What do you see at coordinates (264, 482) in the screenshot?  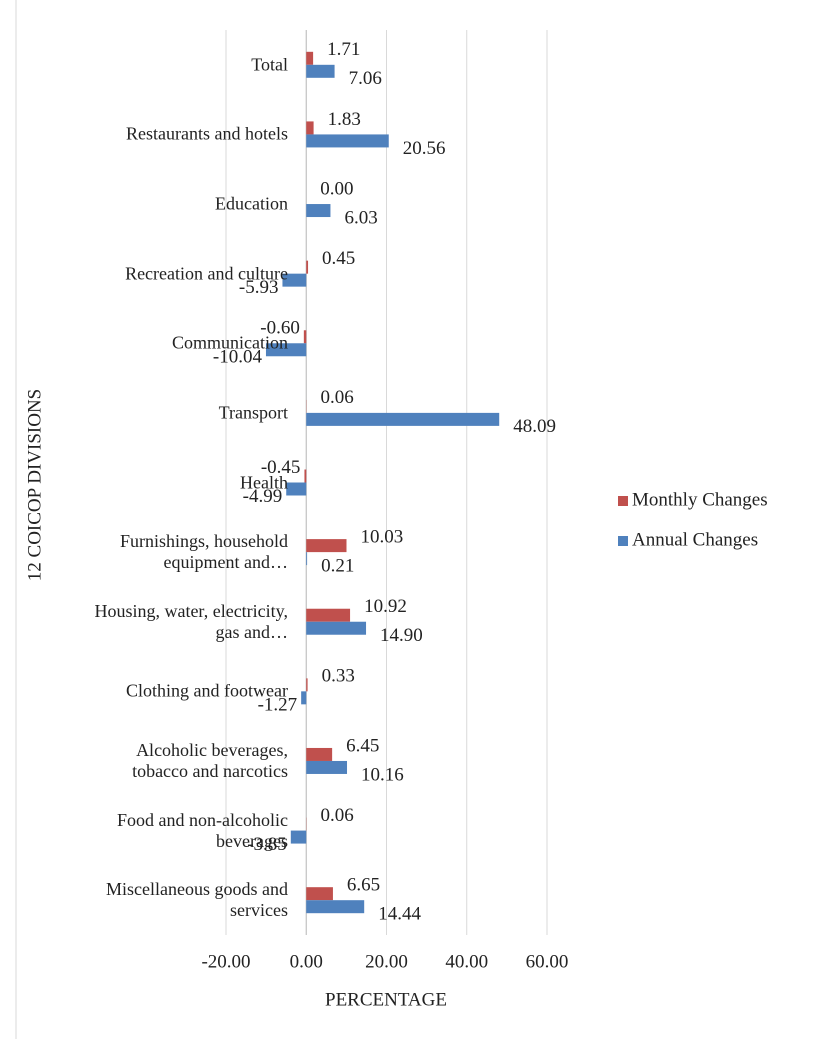 I see `y-tick-label: Health` at bounding box center [264, 482].